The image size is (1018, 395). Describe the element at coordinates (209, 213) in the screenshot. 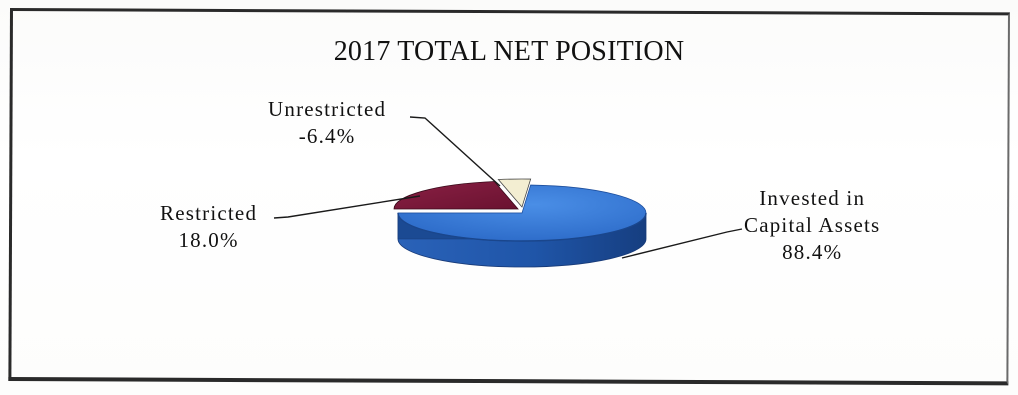

I see `label-restricted-name: Restricted` at that location.